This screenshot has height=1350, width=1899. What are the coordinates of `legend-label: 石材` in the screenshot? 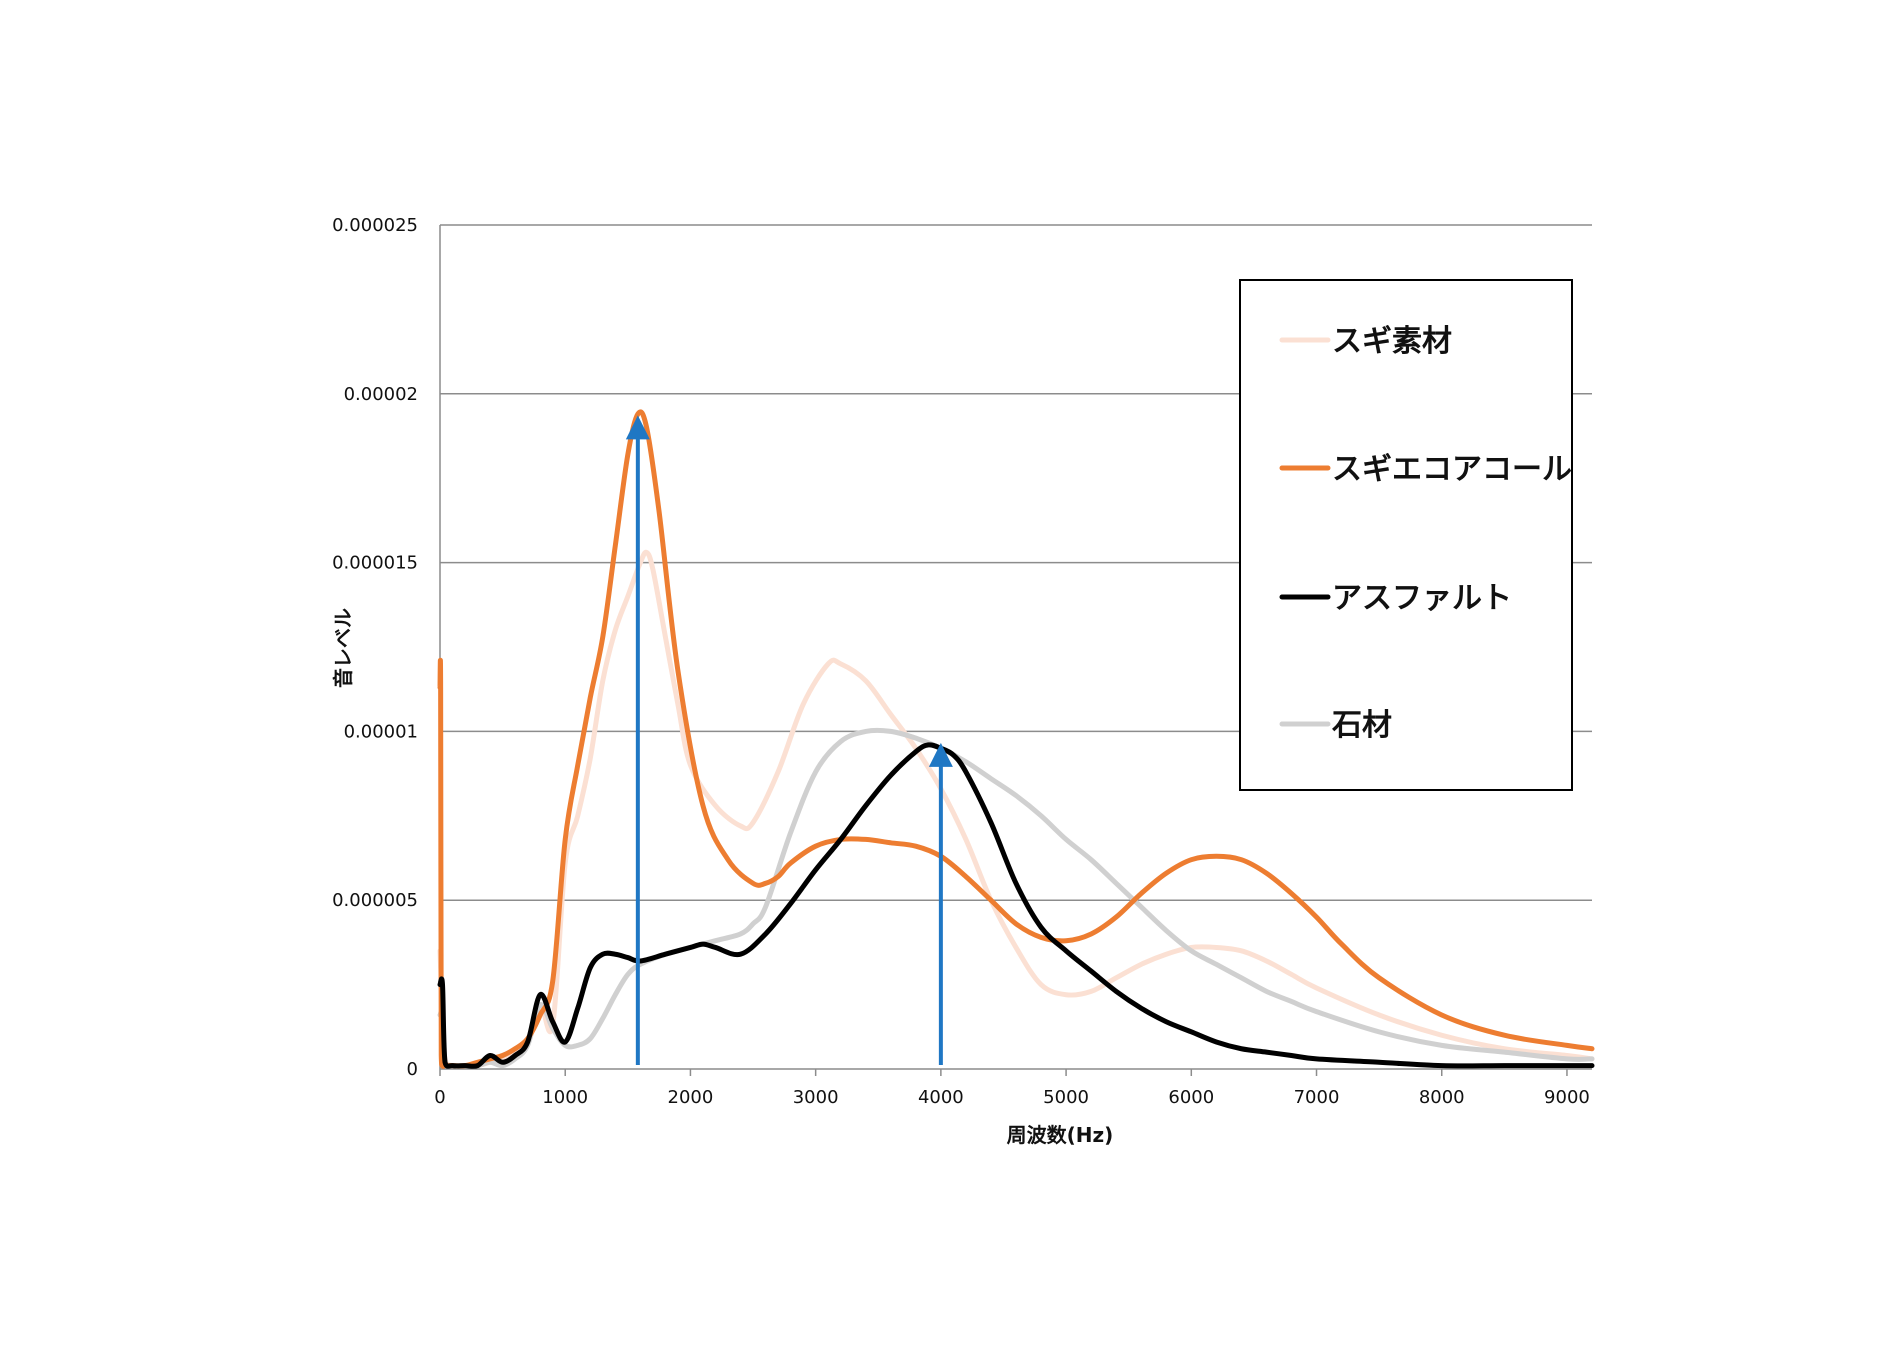 It's located at (1361, 725).